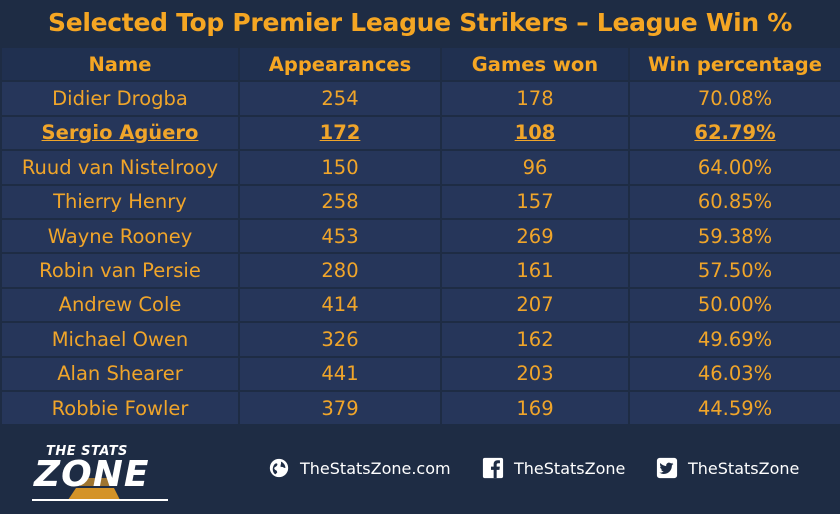 The image size is (840, 514). Describe the element at coordinates (734, 305) in the screenshot. I see `cell-win-percentage: 50.00%` at that location.